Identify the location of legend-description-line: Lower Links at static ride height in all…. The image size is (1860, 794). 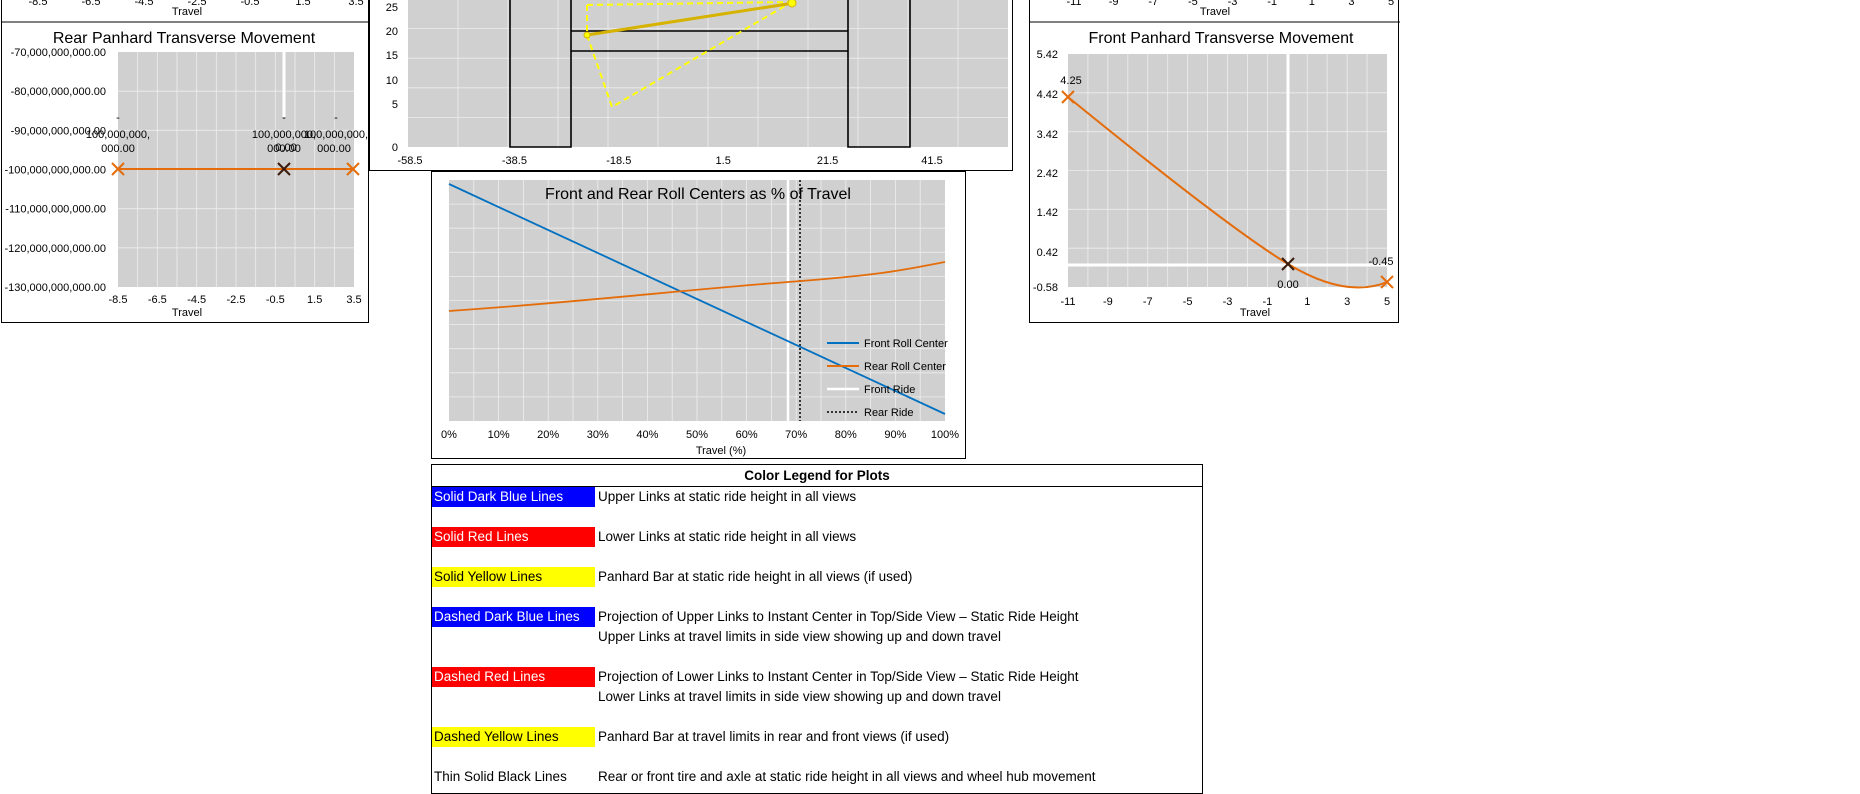
(727, 536).